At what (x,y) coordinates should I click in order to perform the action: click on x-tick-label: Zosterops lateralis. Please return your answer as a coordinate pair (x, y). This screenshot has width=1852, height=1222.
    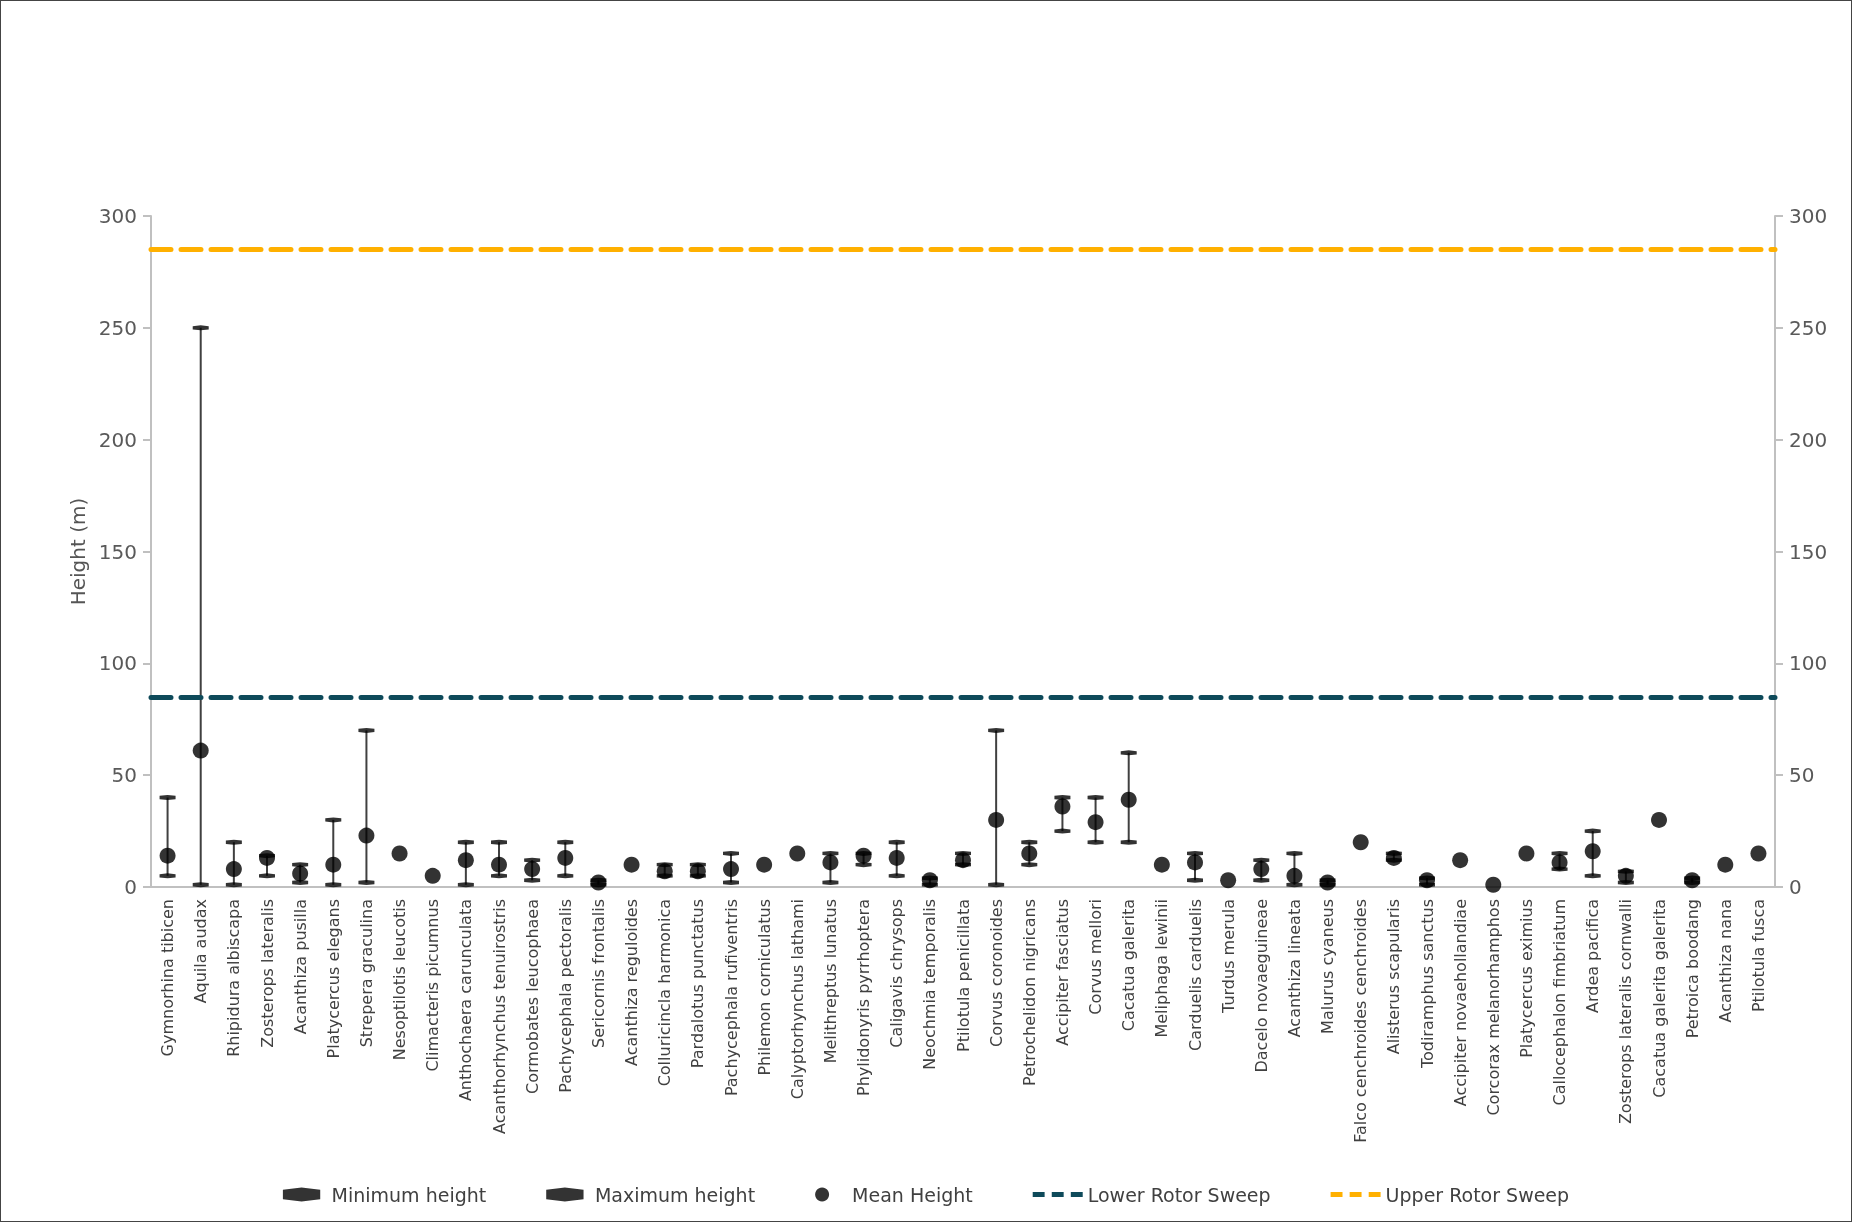
    Looking at the image, I should click on (267, 973).